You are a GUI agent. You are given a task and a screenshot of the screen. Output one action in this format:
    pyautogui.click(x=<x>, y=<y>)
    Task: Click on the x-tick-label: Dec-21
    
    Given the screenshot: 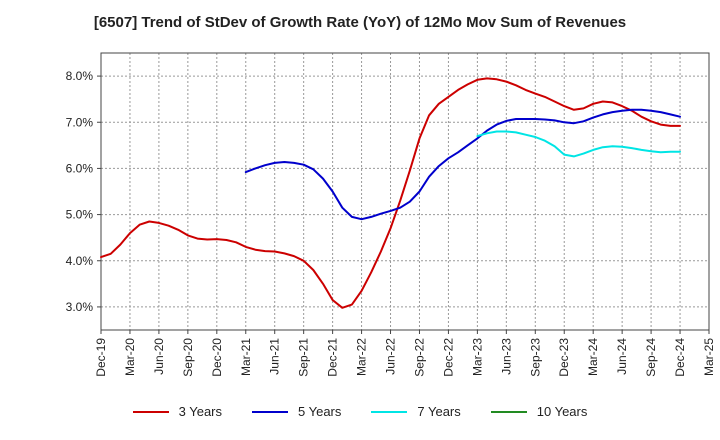 What is the action you would take?
    pyautogui.click(x=333, y=357)
    